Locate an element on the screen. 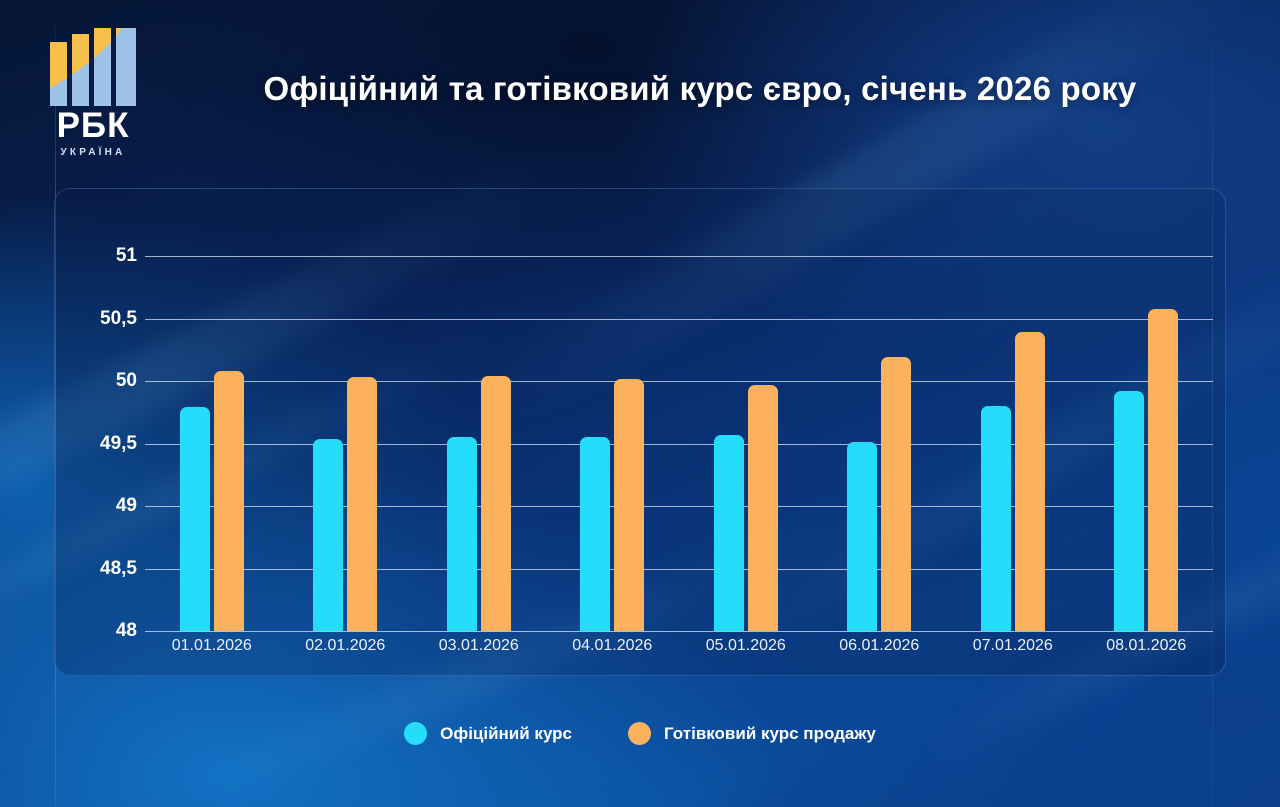 This screenshot has height=807, width=1280. x-axis-tick-label: 01.01.2026 is located at coordinates (211, 645).